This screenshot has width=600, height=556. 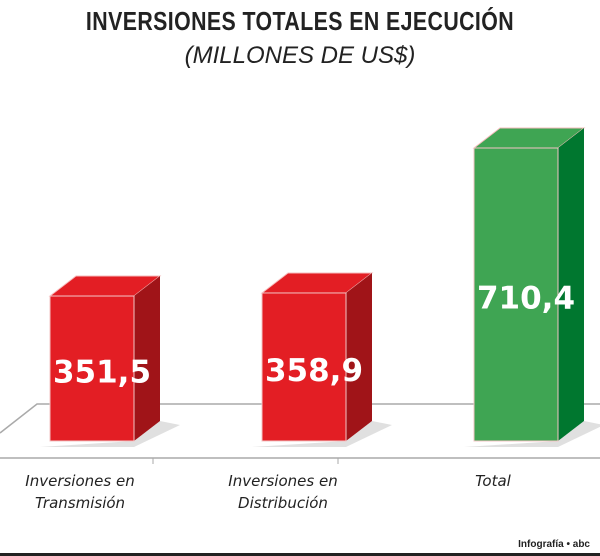 I want to click on chart-subtitle: (MILLONES DE US$), so click(x=300, y=55).